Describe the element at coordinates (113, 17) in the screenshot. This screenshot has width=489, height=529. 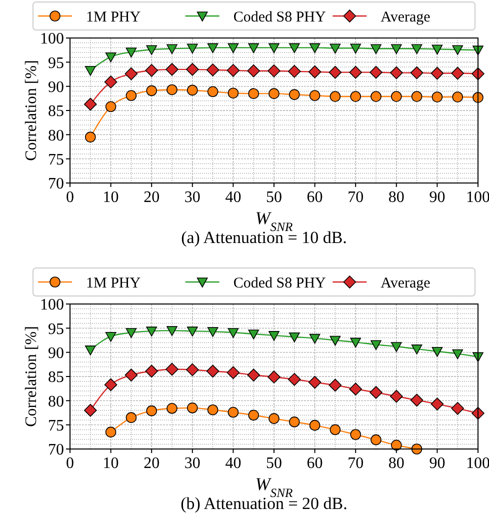
I see `legend-label: 1M PHY` at that location.